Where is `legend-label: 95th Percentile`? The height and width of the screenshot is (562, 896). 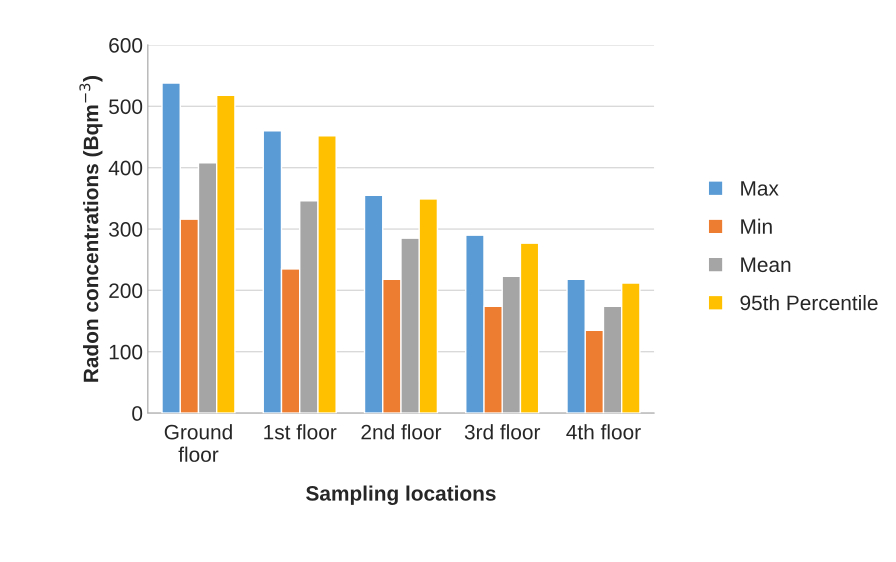
legend-label: 95th Percentile is located at coordinates (809, 302).